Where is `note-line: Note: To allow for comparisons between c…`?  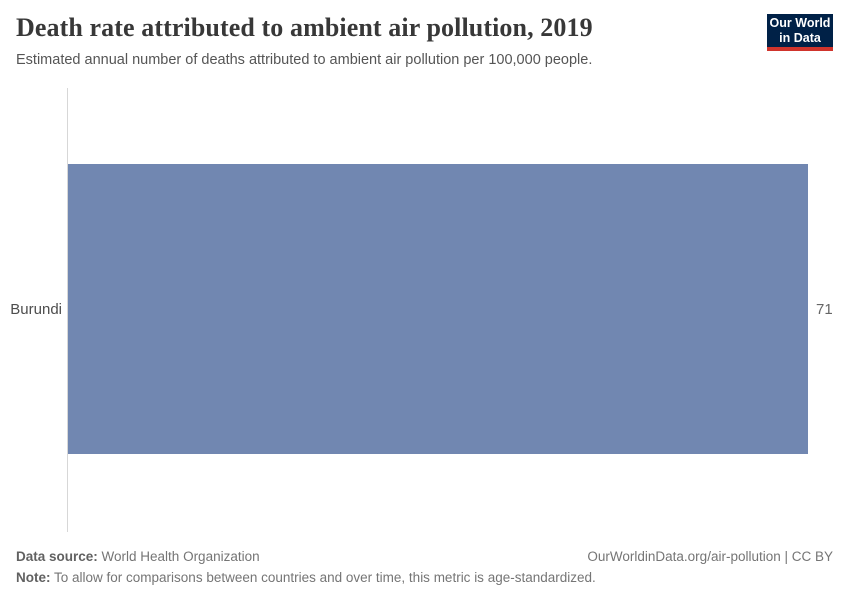
note-line: Note: To allow for comparisons between c… is located at coordinates (306, 577).